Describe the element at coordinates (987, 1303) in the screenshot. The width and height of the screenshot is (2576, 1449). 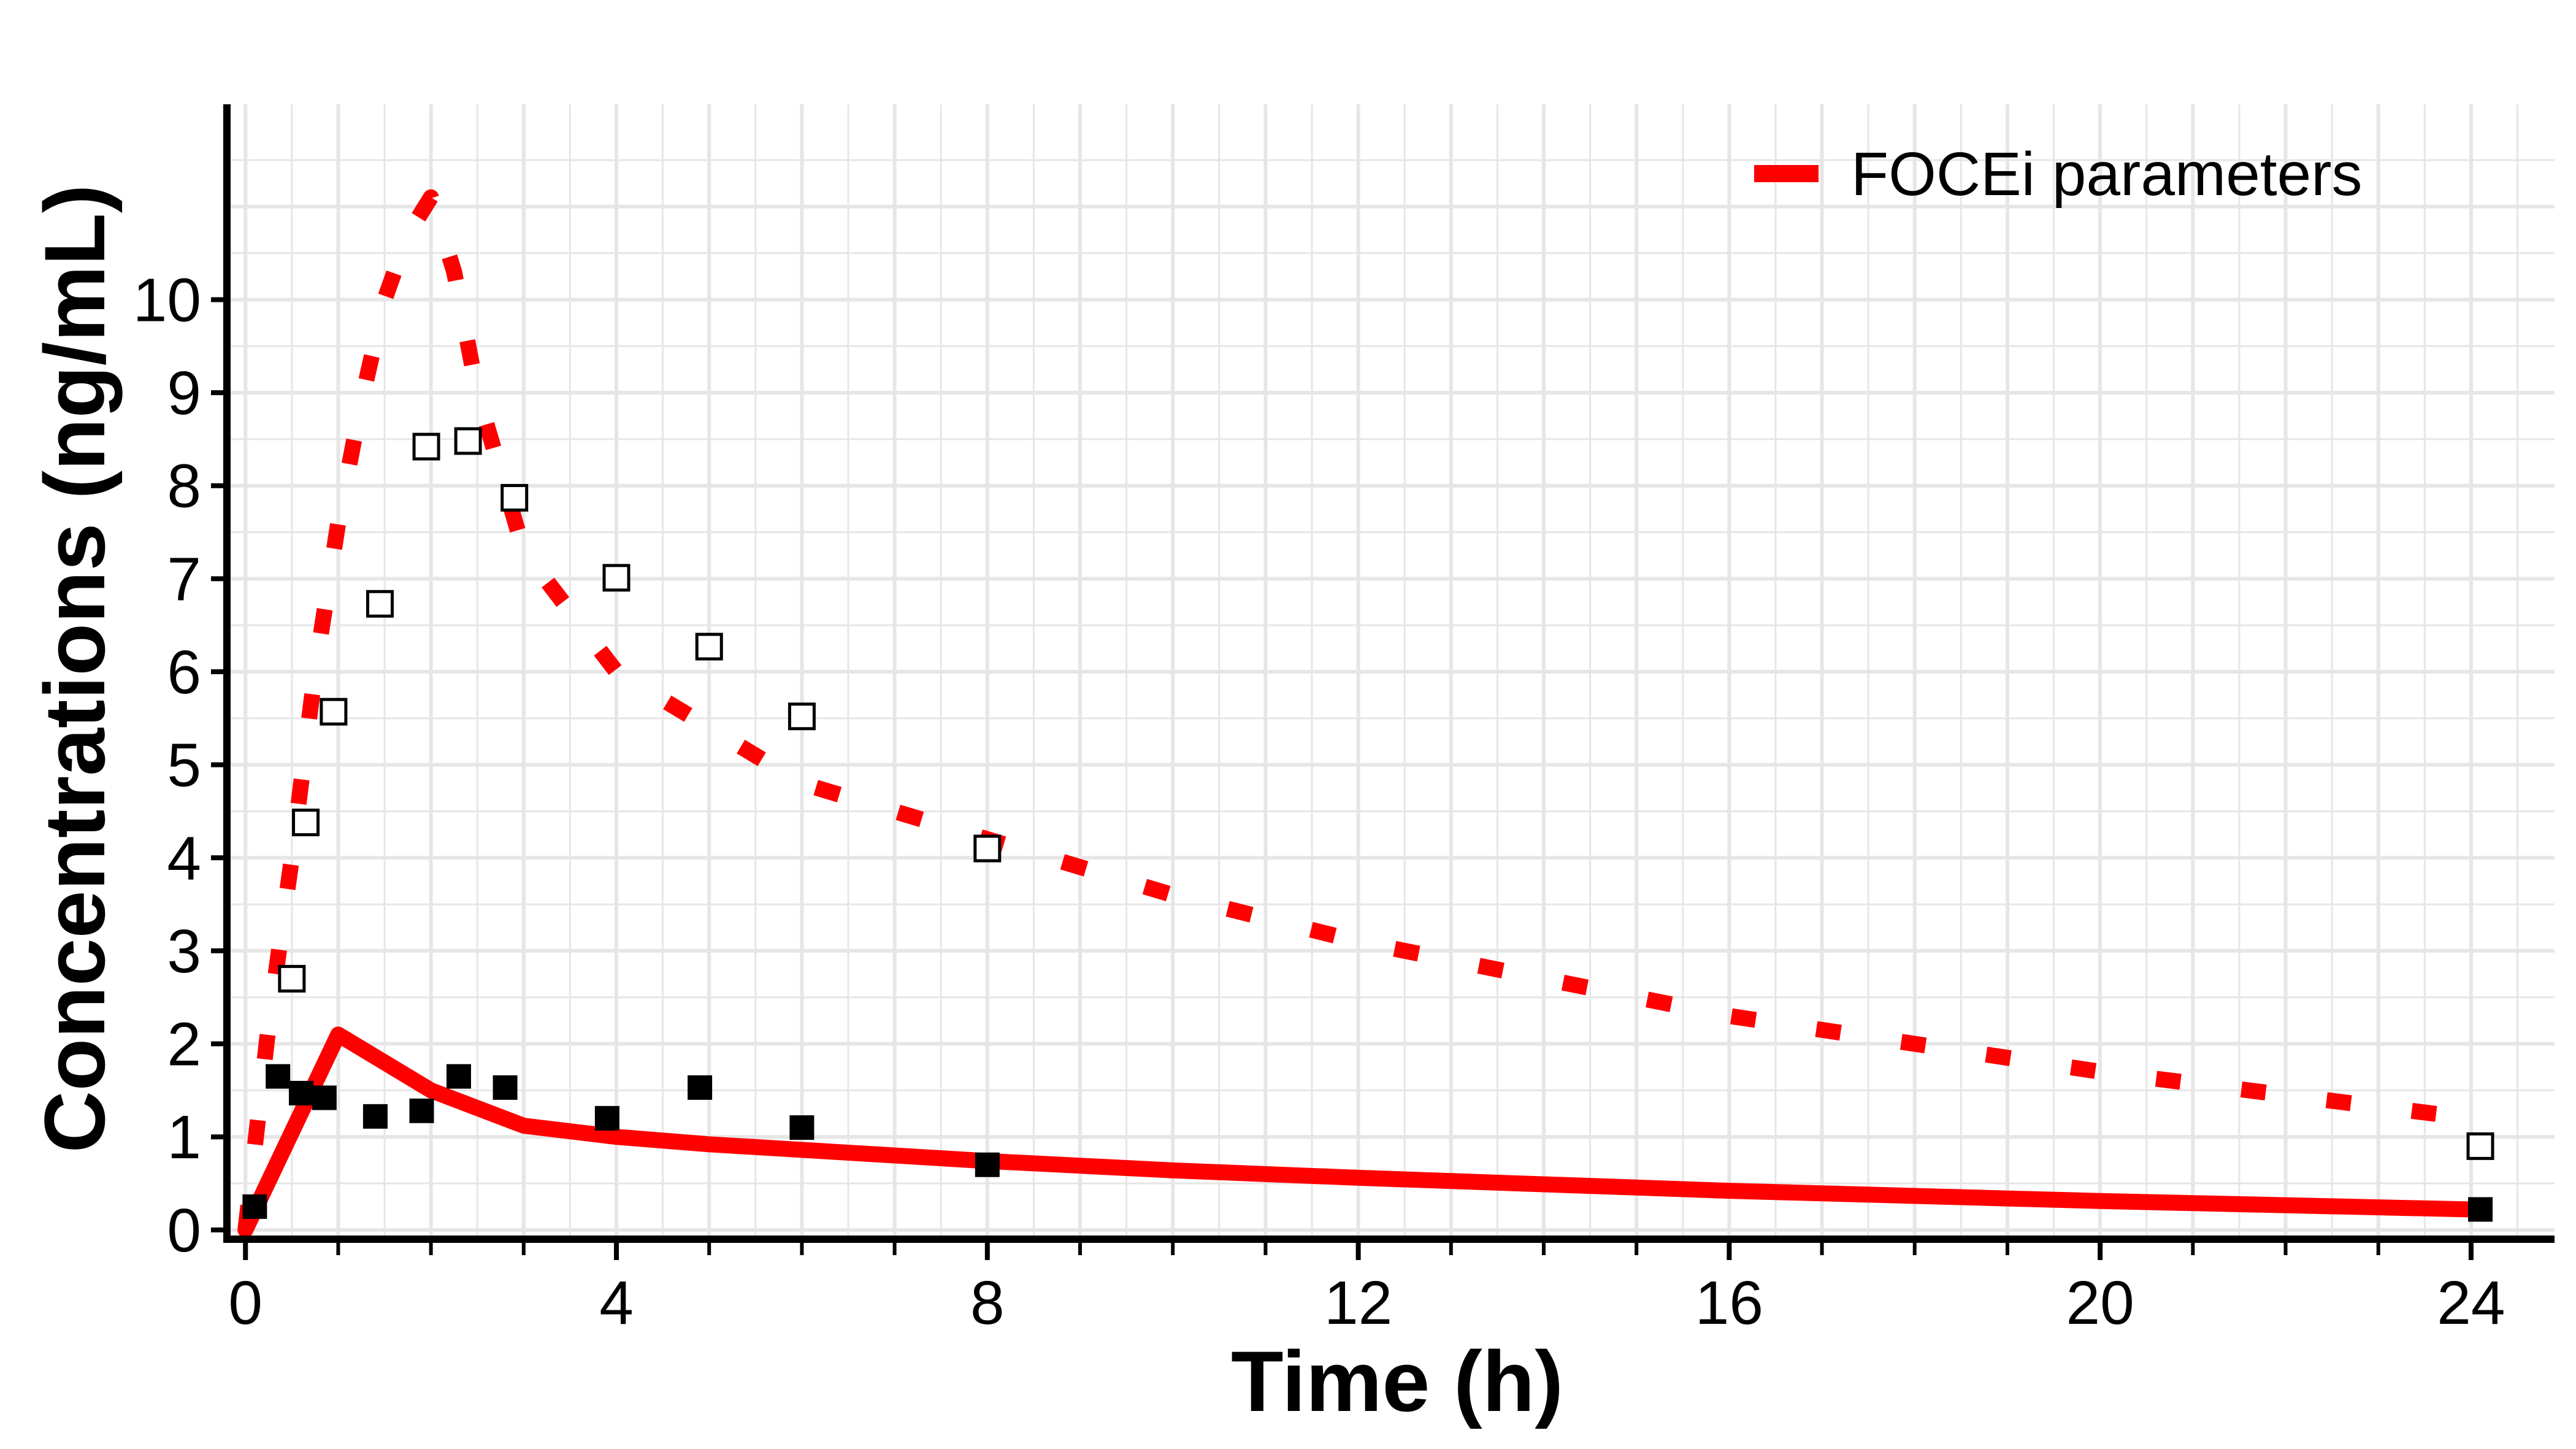
I see `x-tick-label: 8` at that location.